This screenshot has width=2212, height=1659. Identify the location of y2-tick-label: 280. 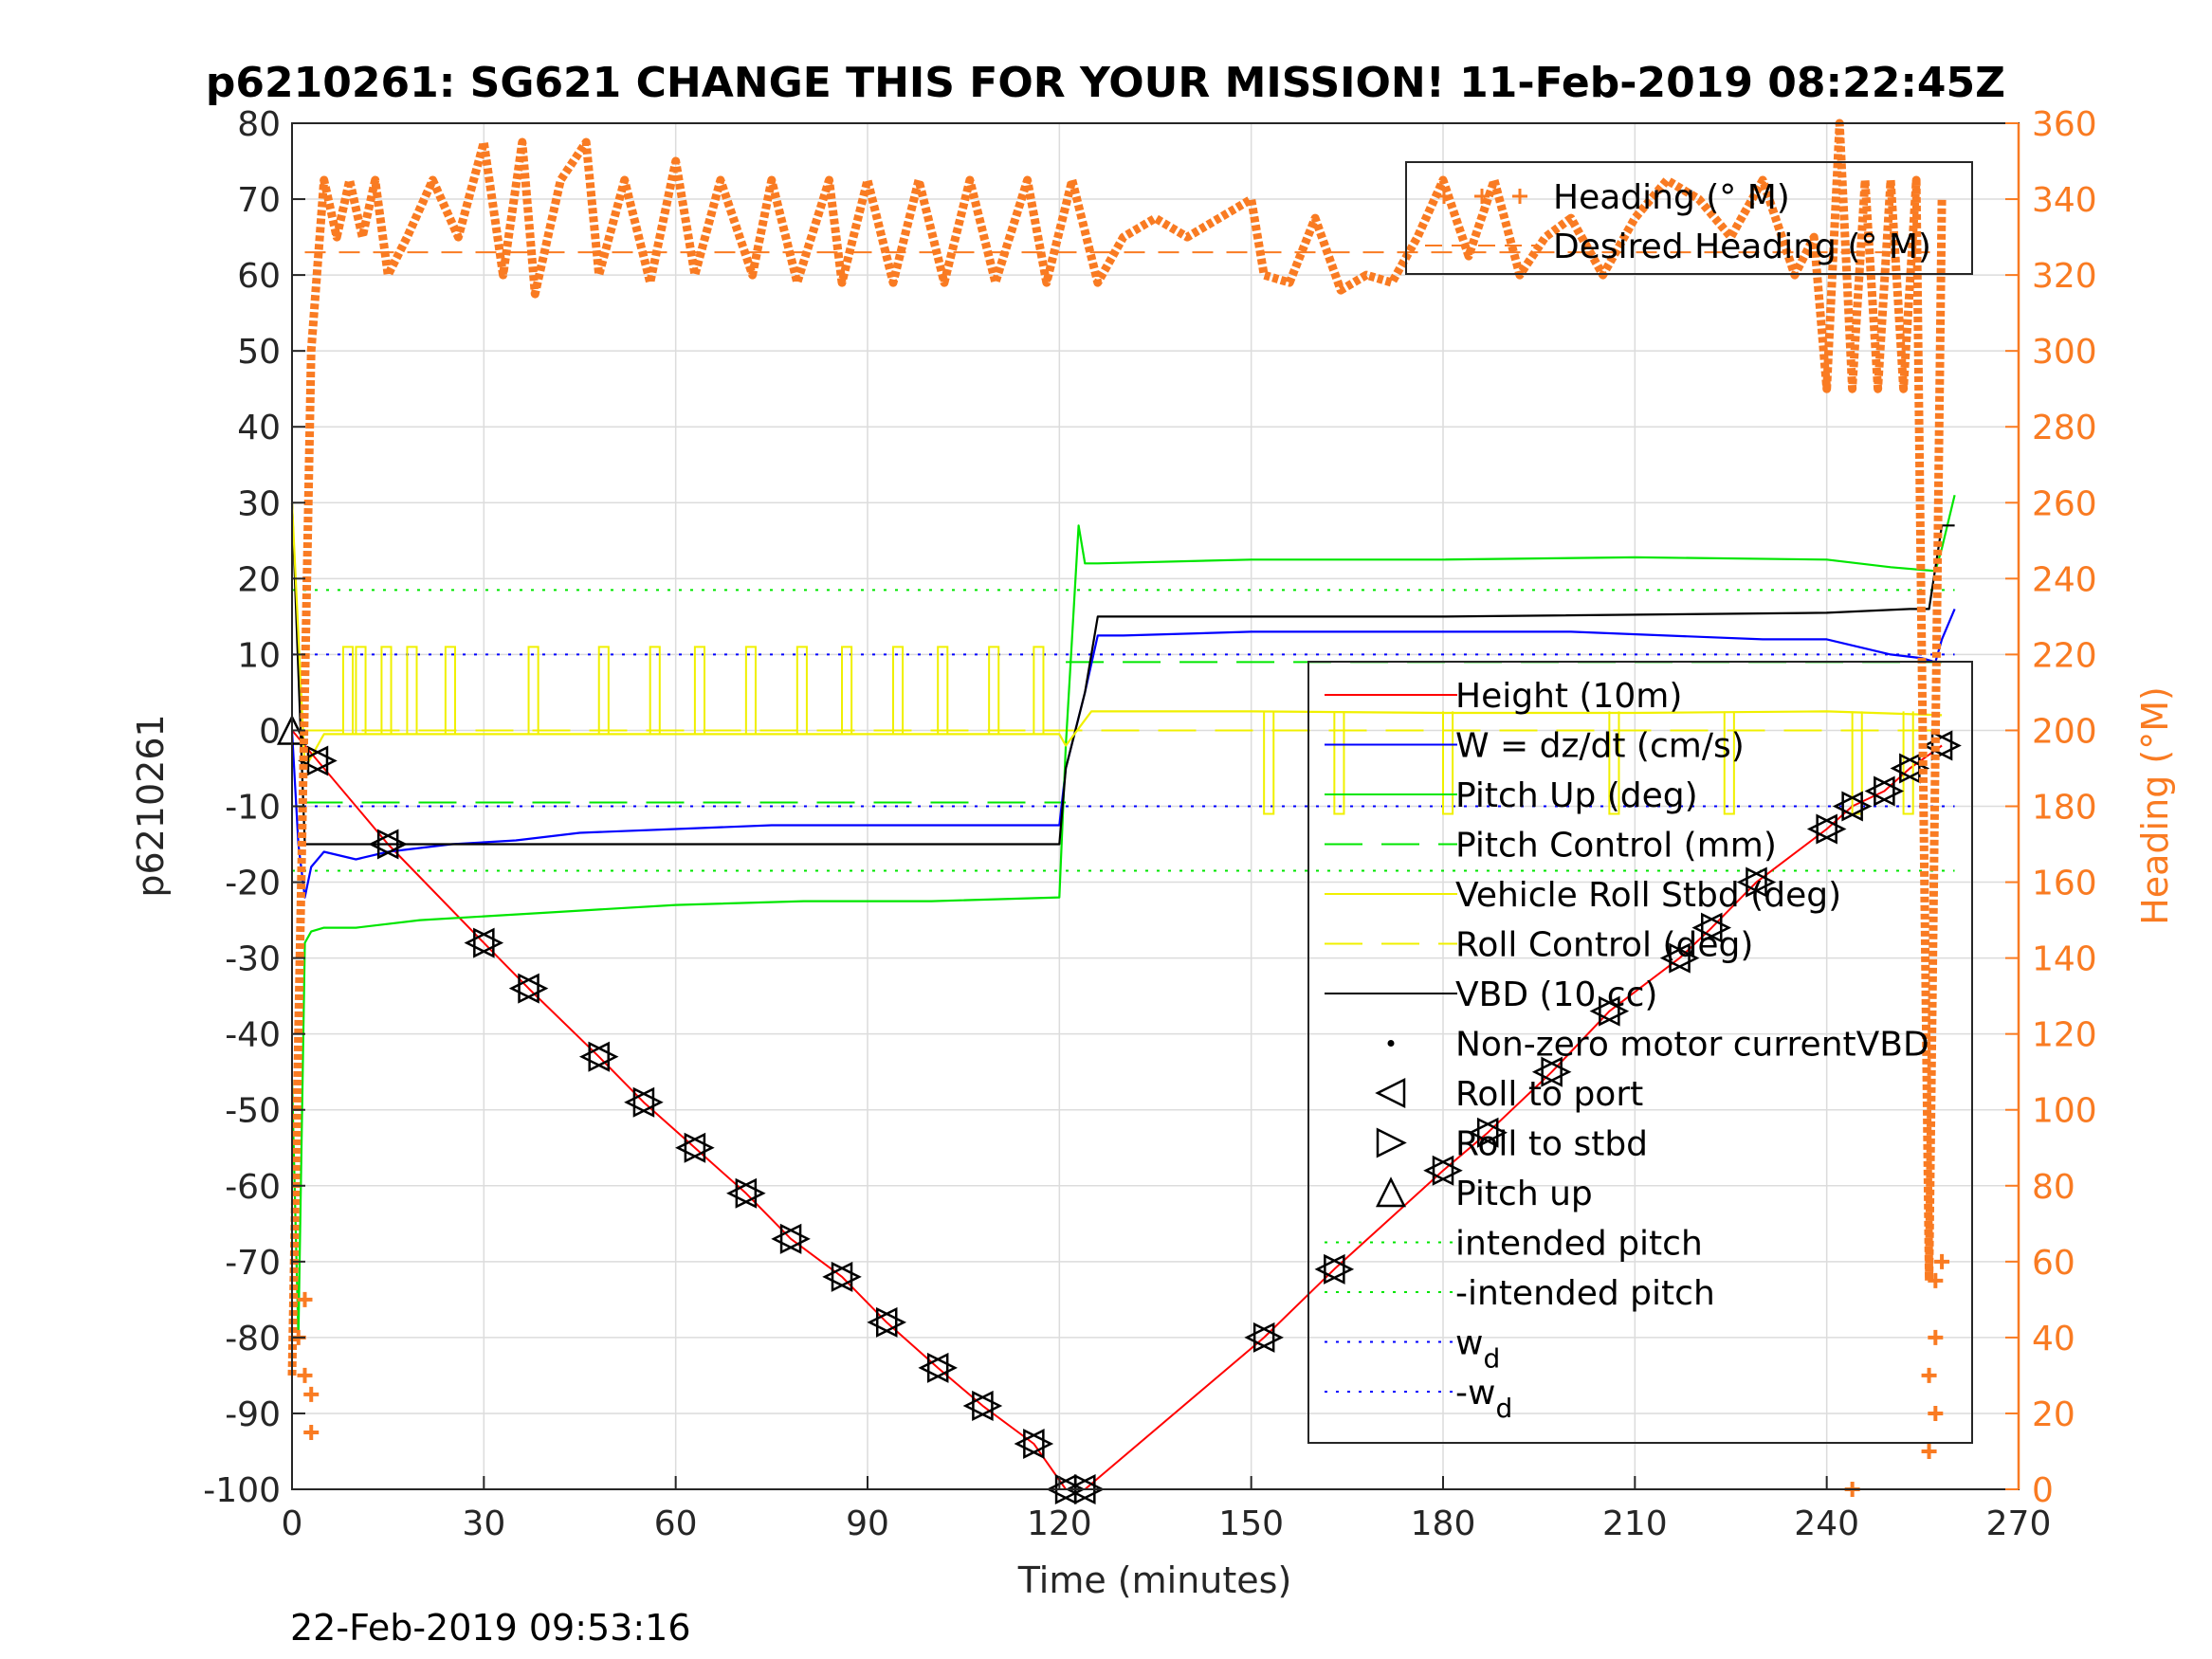
(2064, 428).